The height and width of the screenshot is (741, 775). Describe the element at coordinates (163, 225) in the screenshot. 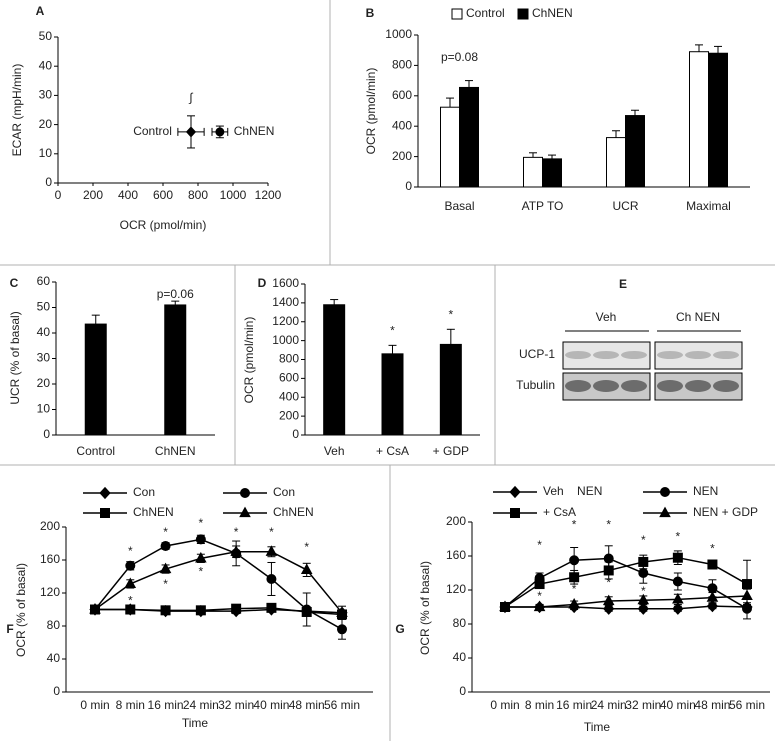

I see `x-axis-label: OCR (pmol/min)` at that location.